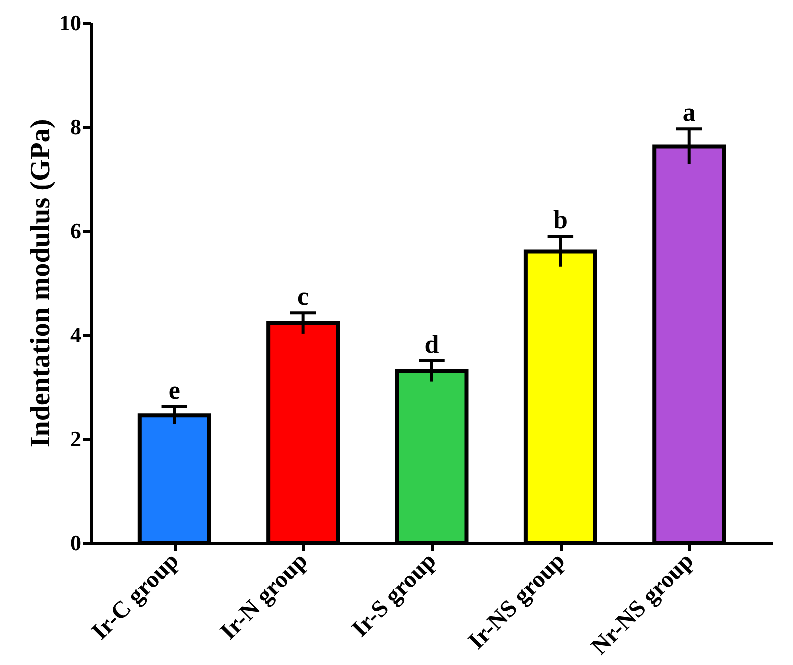 This screenshot has width=793, height=665. What do you see at coordinates (304, 297) in the screenshot?
I see `annotation: c` at bounding box center [304, 297].